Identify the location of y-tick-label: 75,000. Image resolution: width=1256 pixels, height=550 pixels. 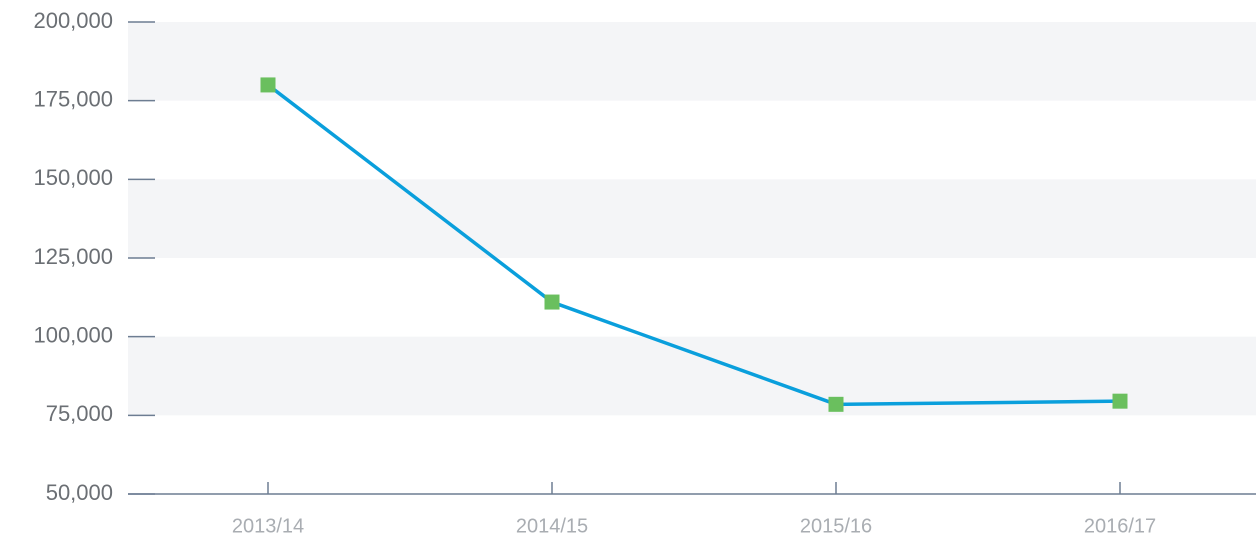
(79, 413).